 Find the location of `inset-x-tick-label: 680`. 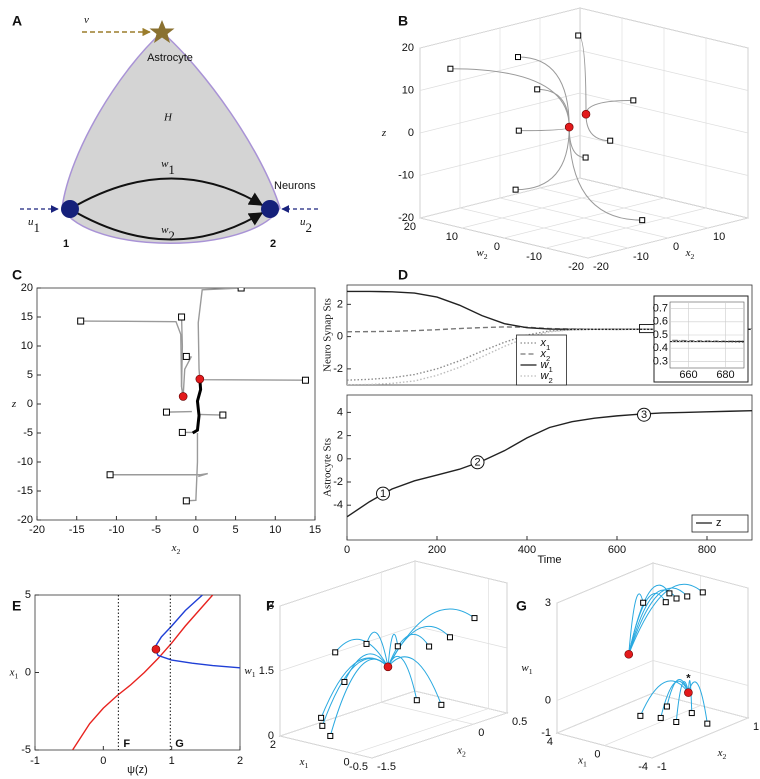

inset-x-tick-label: 680 is located at coordinates (725, 375).